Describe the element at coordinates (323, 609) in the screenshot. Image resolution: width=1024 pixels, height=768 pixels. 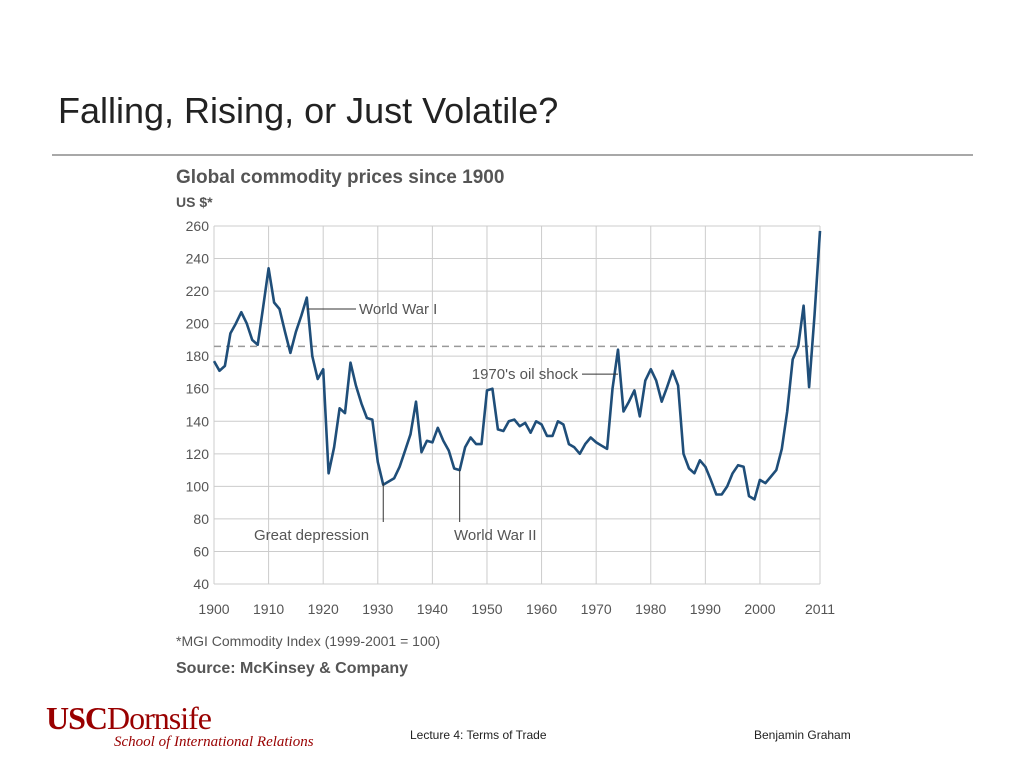
I see `x-tick-label: 1920` at that location.